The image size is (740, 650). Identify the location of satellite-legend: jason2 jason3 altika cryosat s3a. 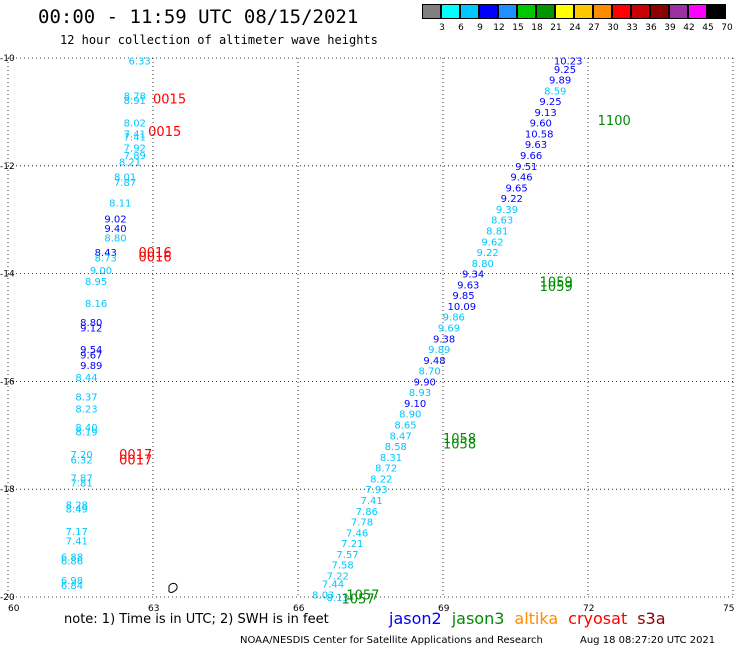
(532, 618).